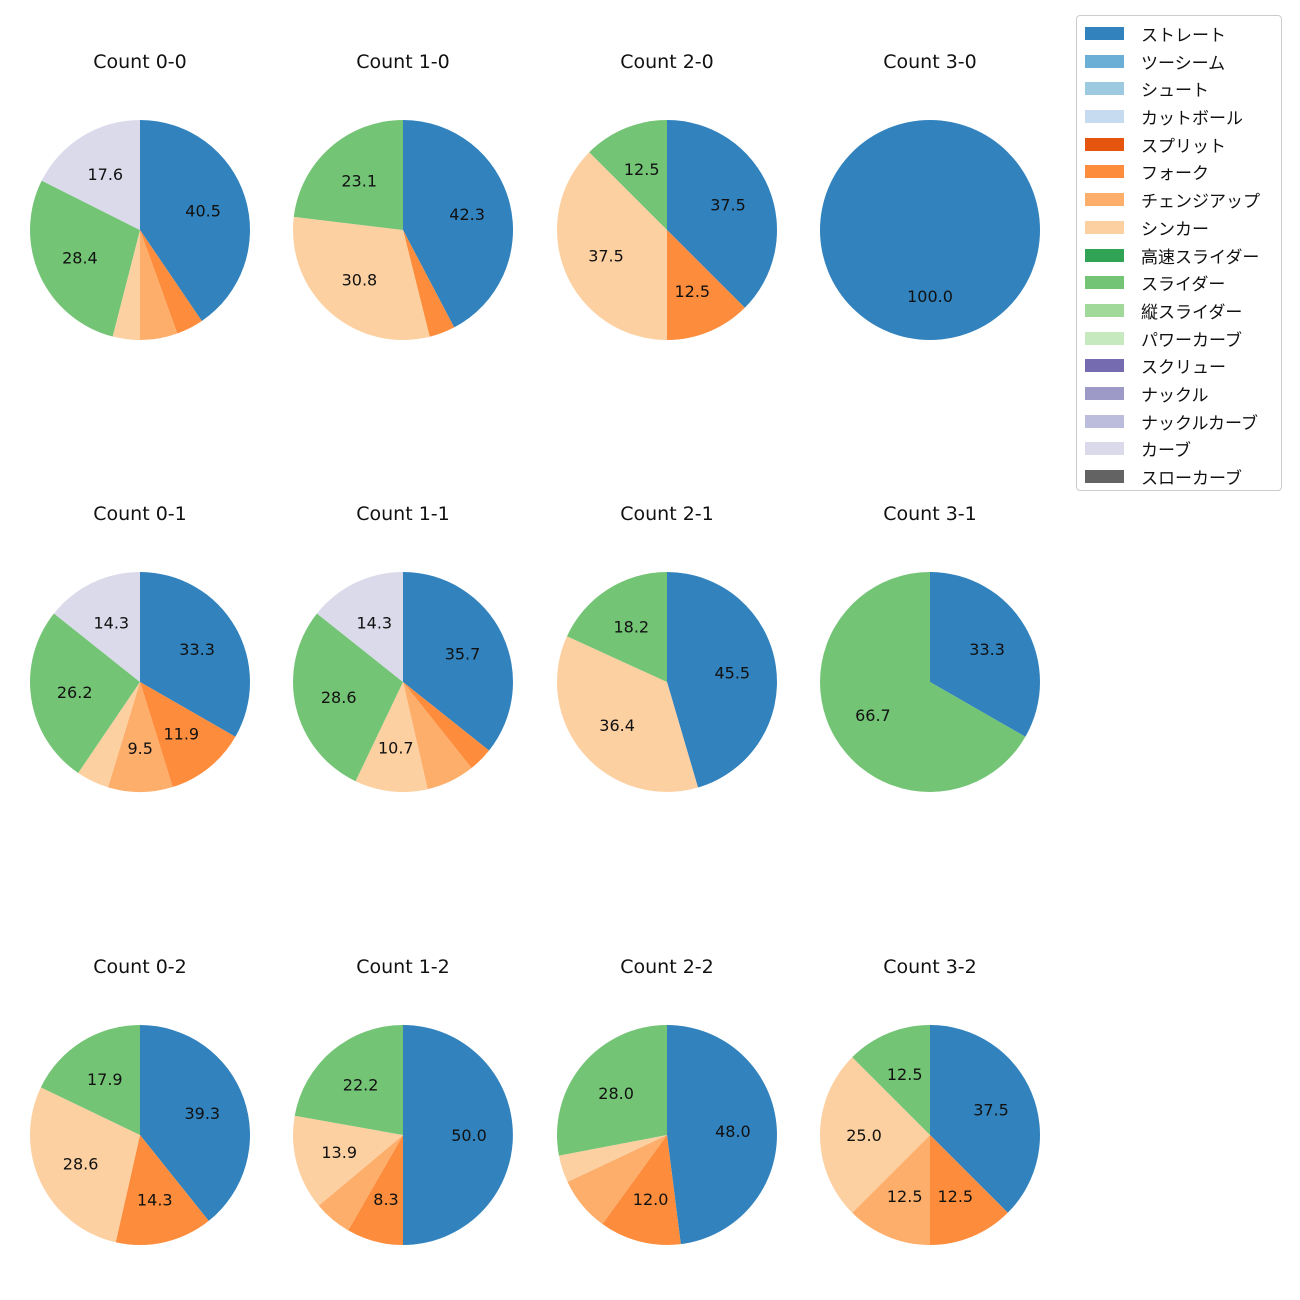 Image resolution: width=1300 pixels, height=1300 pixels. Describe the element at coordinates (1179, 393) in the screenshot. I see `legend-item: ナックル` at that location.